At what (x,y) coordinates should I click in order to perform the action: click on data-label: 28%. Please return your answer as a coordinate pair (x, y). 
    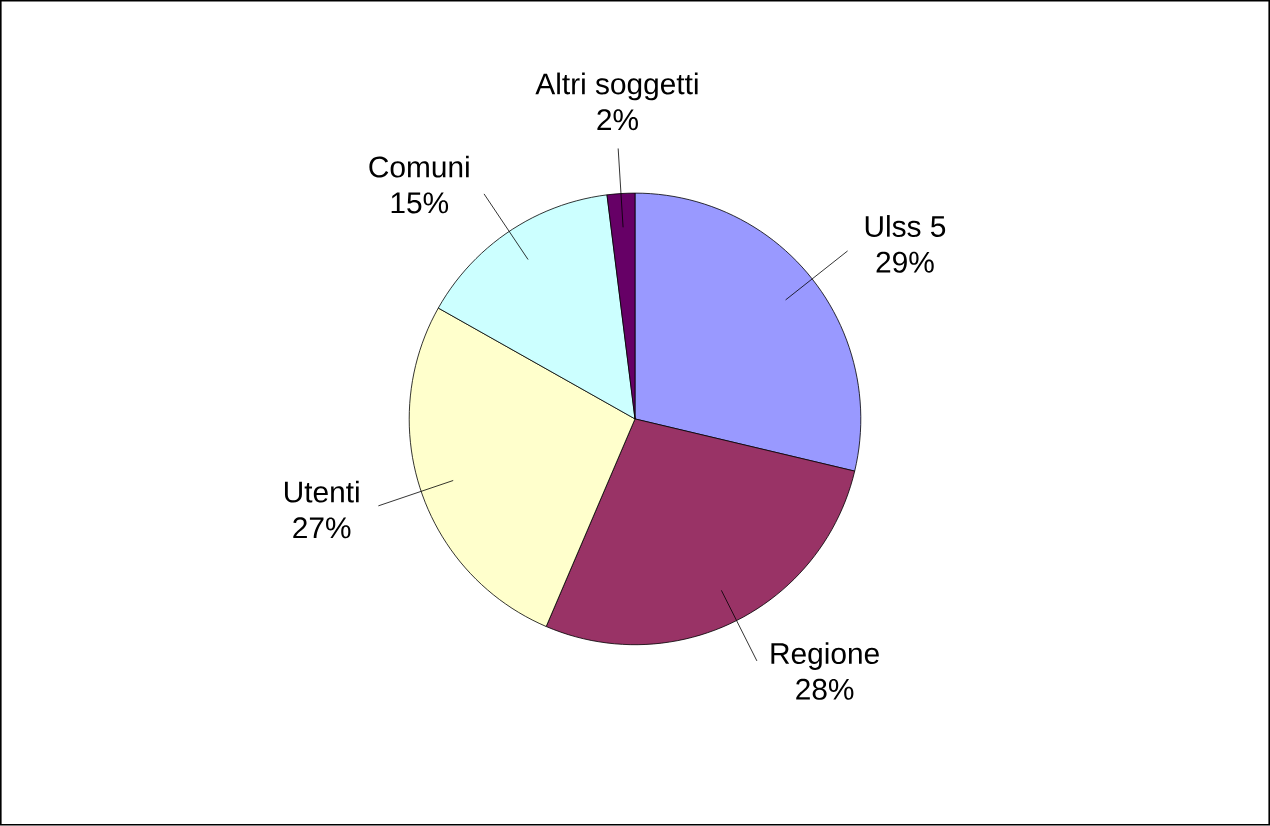
    Looking at the image, I should click on (825, 689).